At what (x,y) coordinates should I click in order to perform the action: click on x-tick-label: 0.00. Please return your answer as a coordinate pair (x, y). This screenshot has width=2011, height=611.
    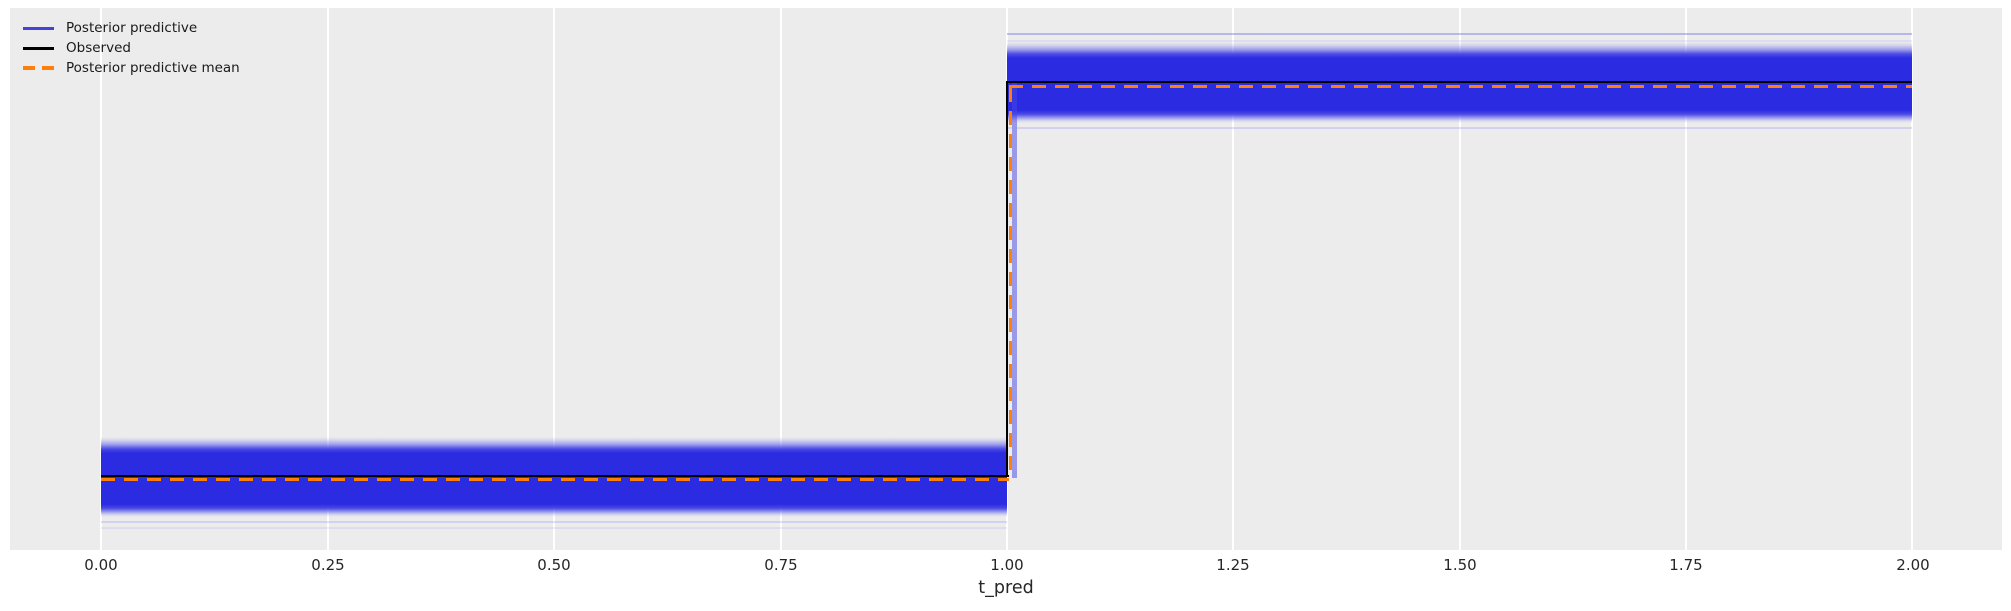
    Looking at the image, I should click on (101, 565).